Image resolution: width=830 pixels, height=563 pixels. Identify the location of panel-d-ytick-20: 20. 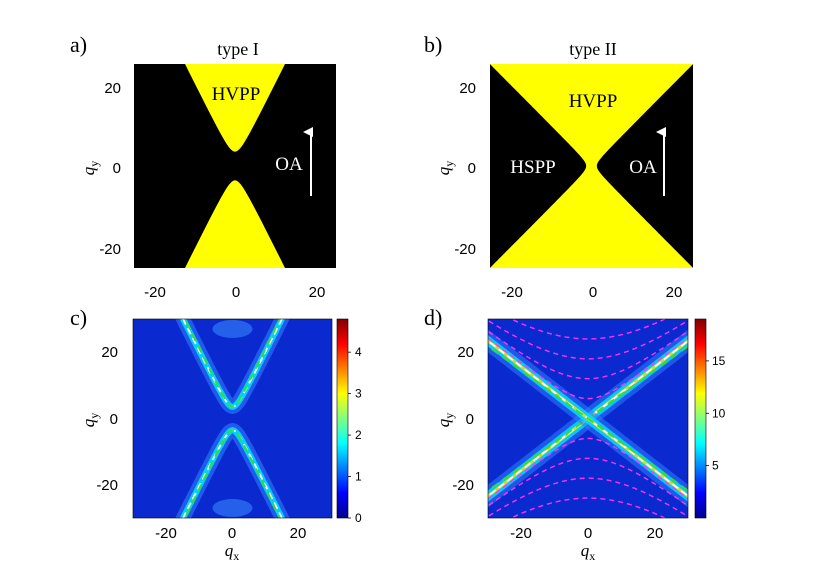
(465, 352).